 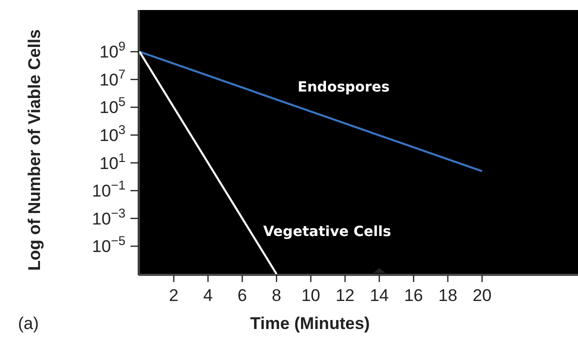 I want to click on series-label: Endospores, so click(x=344, y=87).